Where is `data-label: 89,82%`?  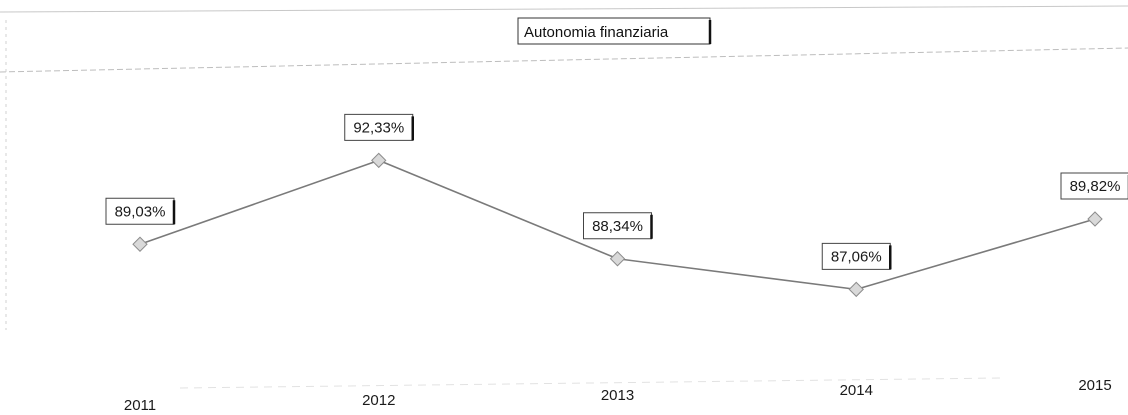
data-label: 89,82% is located at coordinates (1094, 186).